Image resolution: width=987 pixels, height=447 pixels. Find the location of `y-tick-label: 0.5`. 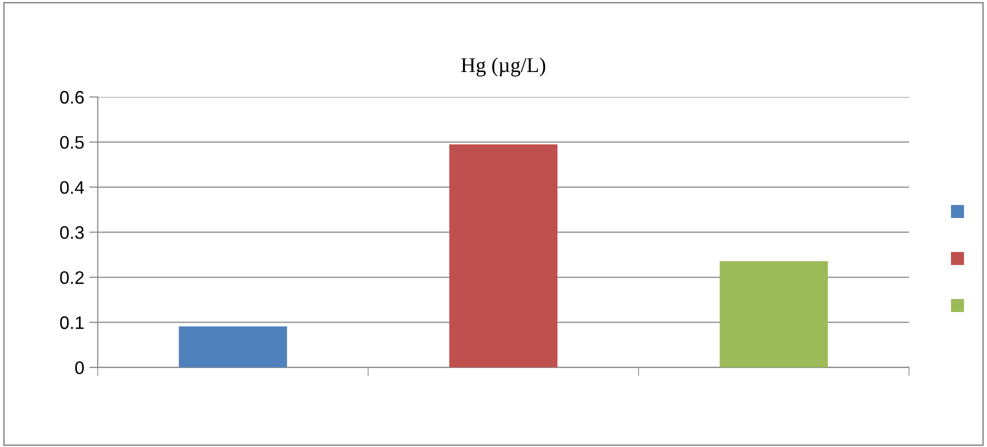

y-tick-label: 0.5 is located at coordinates (72, 142).